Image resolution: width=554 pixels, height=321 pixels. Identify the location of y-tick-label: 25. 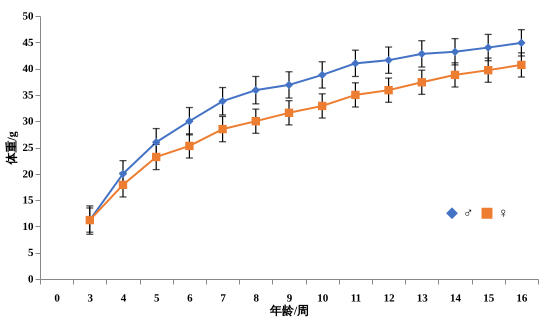
(28, 148).